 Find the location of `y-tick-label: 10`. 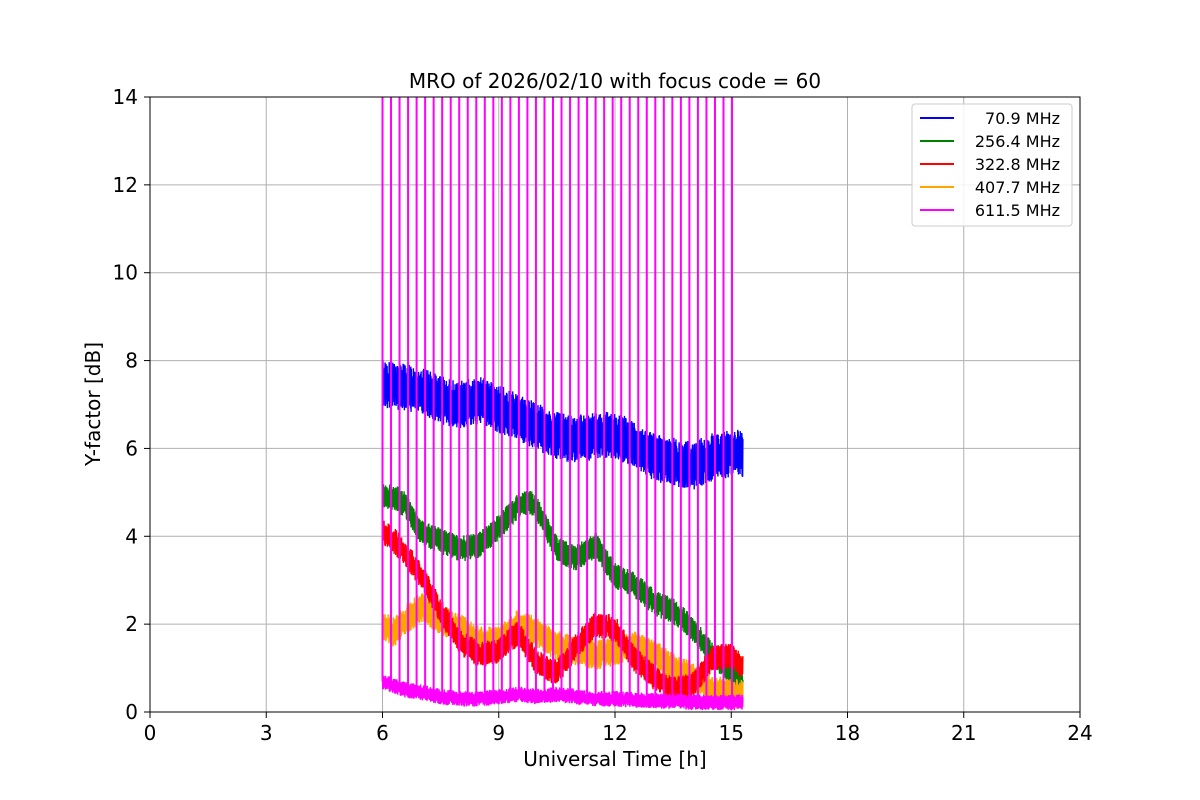

y-tick-label: 10 is located at coordinates (125, 273).